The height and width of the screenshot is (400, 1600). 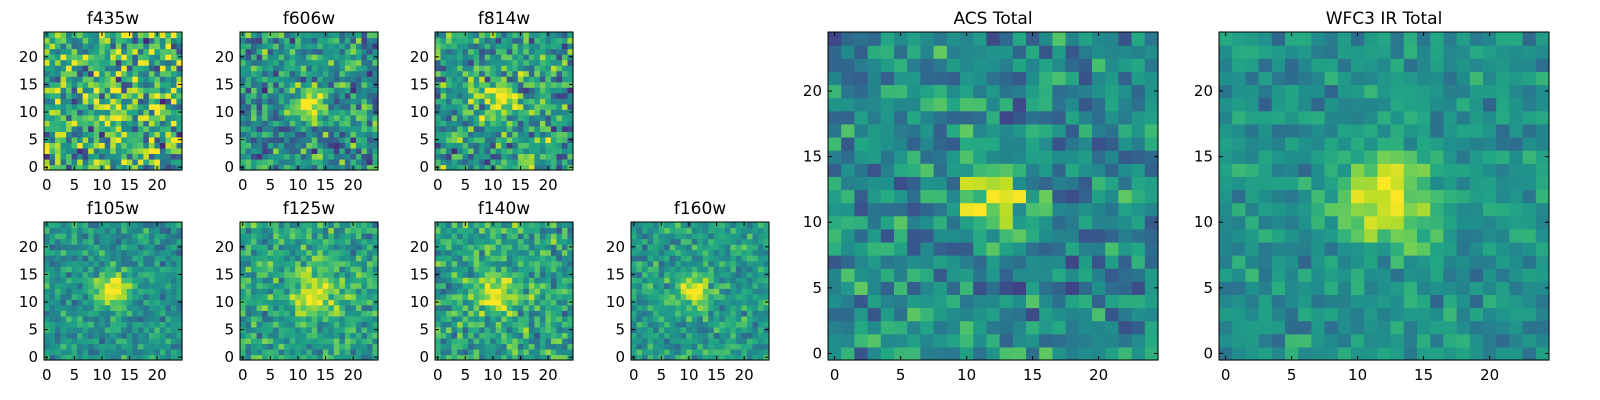 What do you see at coordinates (75, 375) in the screenshot?
I see `x-tick-label: 5` at bounding box center [75, 375].